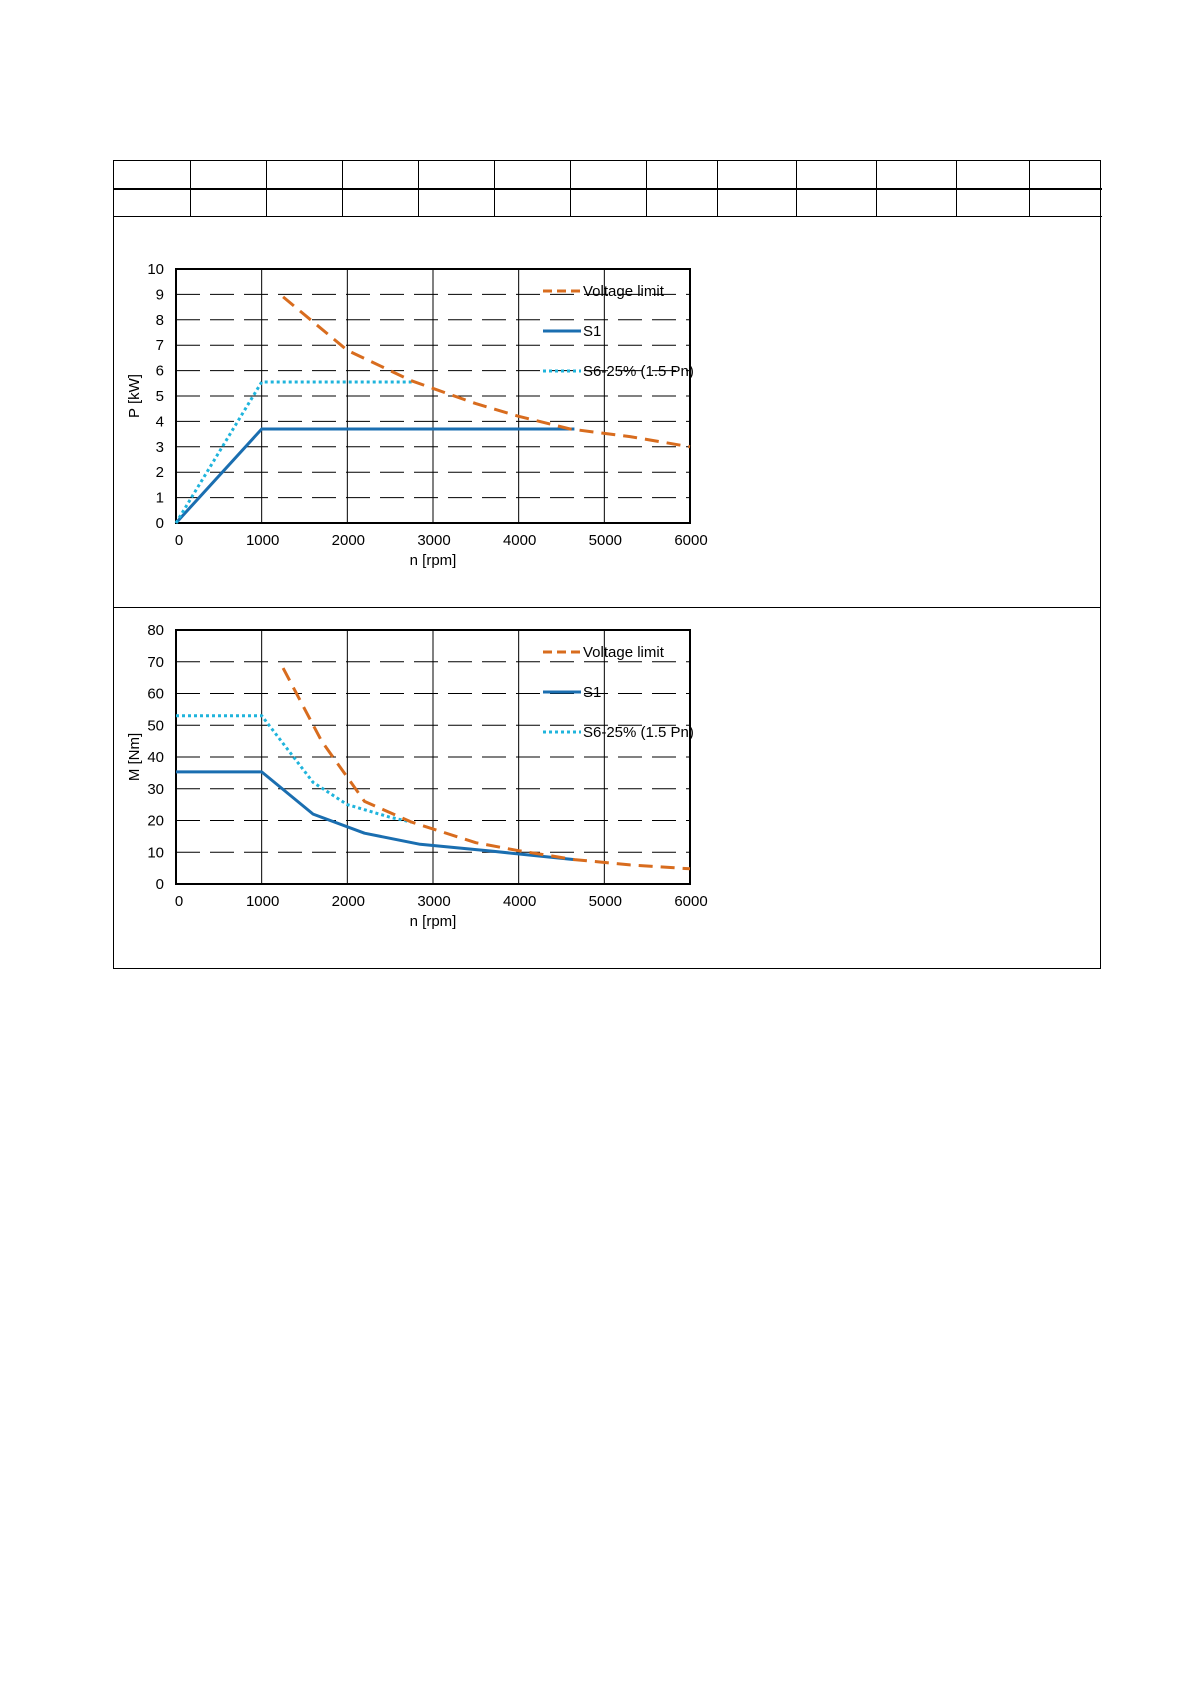  What do you see at coordinates (160, 421) in the screenshot?
I see `y-tick-label: 4` at bounding box center [160, 421].